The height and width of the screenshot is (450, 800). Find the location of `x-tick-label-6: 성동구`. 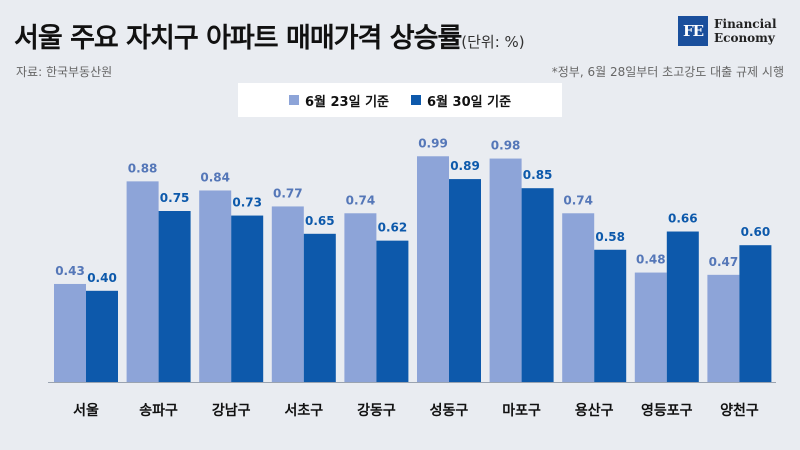

x-tick-label-6: 성동구 is located at coordinates (449, 411).